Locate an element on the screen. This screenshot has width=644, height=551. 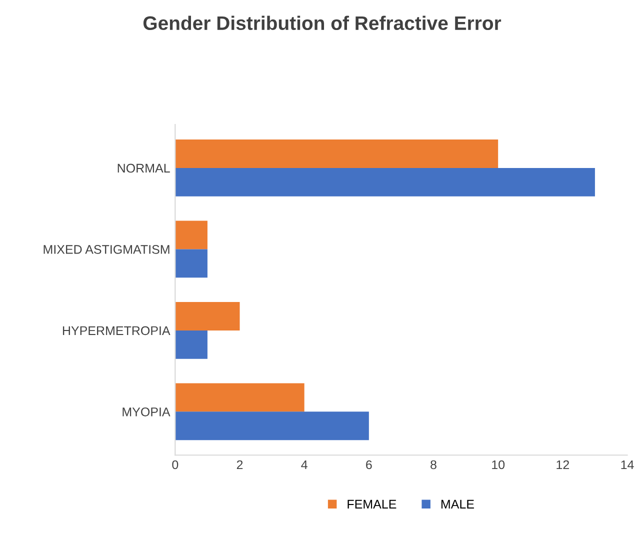
x-tick-label: 4 is located at coordinates (304, 465).